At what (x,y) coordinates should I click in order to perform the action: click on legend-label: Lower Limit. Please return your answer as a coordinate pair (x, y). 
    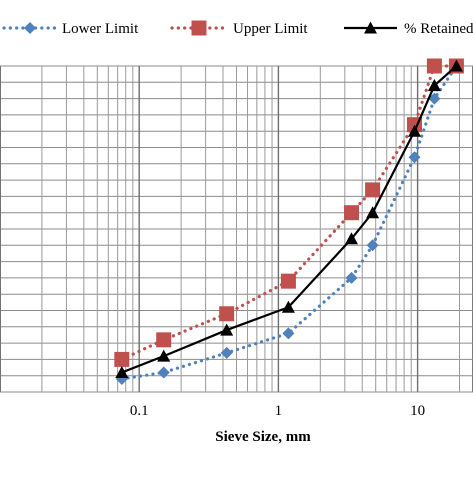
    Looking at the image, I should click on (100, 29).